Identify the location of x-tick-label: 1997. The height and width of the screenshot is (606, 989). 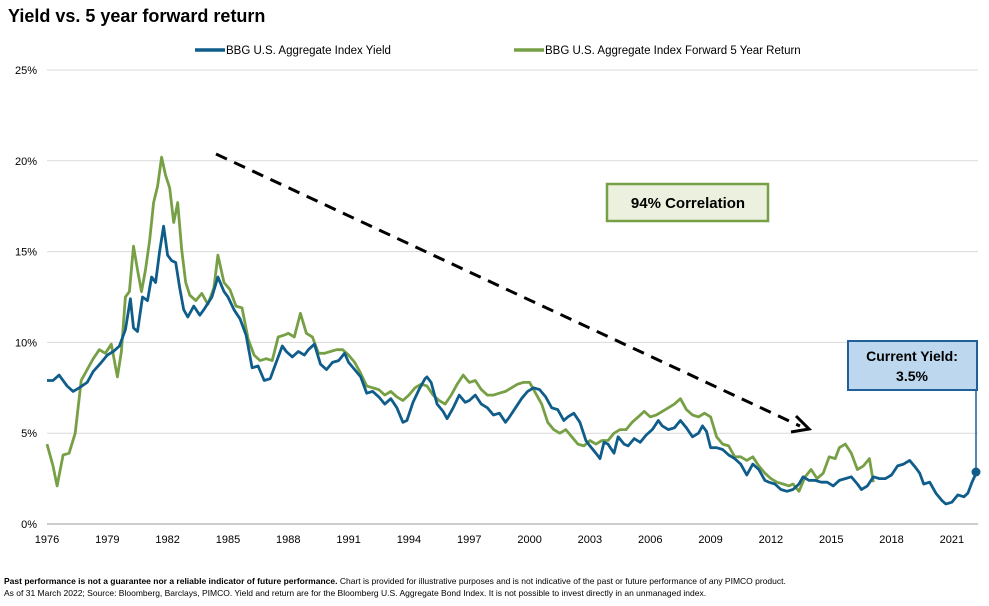
(469, 540).